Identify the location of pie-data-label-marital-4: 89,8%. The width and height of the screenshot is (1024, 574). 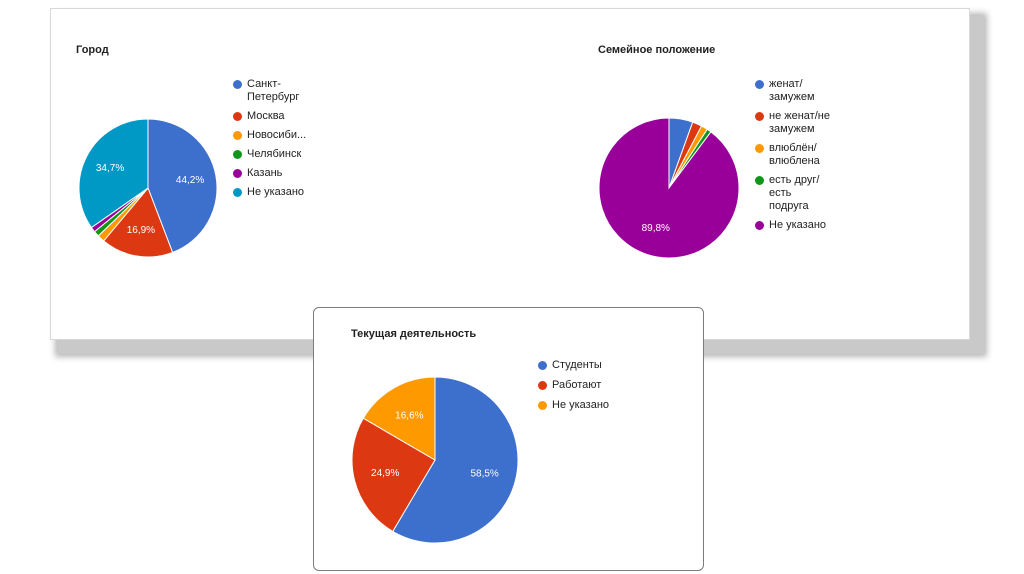
(656, 228).